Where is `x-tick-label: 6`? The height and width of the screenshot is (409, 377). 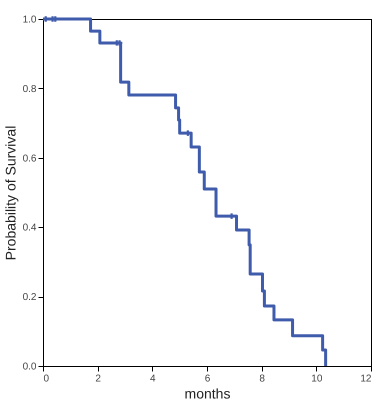
x-tick-label: 6 is located at coordinates (207, 379).